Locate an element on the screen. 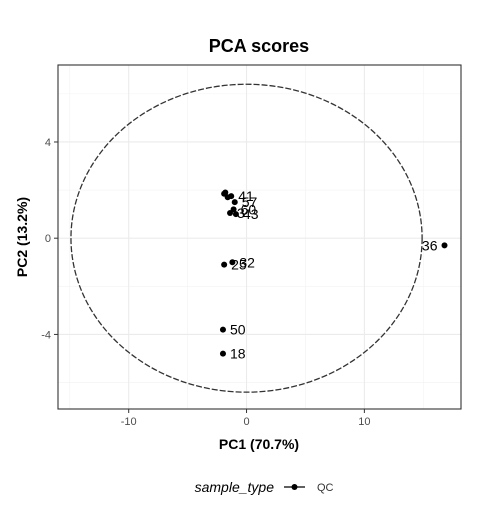 Image resolution: width=480 pixels, height=528 pixels. x-tick-label: 0 is located at coordinates (246, 422).